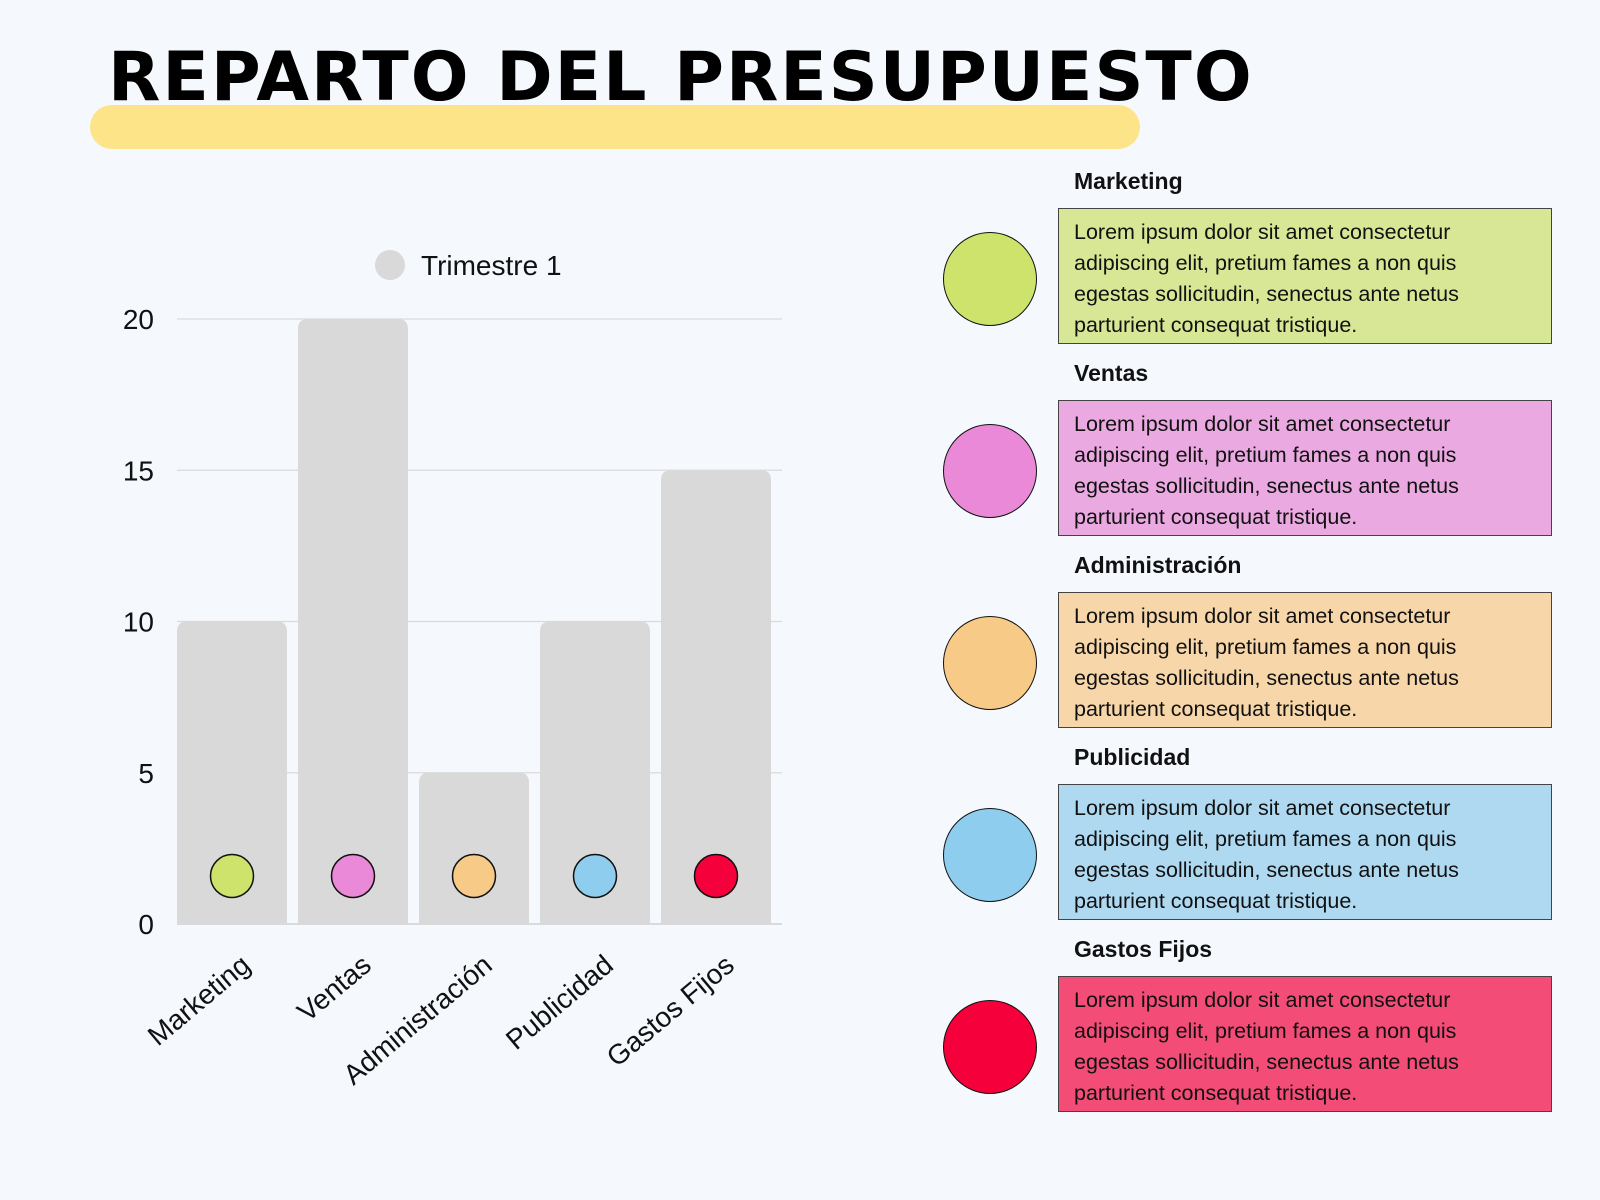 This screenshot has height=1200, width=1600. Describe the element at coordinates (138, 319) in the screenshot. I see `y-tick-label: 20` at that location.